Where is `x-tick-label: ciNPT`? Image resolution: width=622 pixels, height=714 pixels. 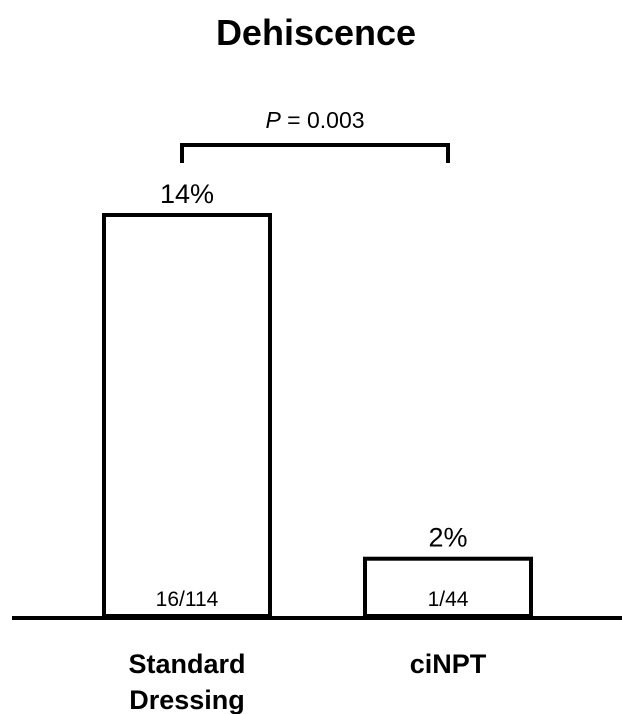 x-tick-label: ciNPT is located at coordinates (448, 664).